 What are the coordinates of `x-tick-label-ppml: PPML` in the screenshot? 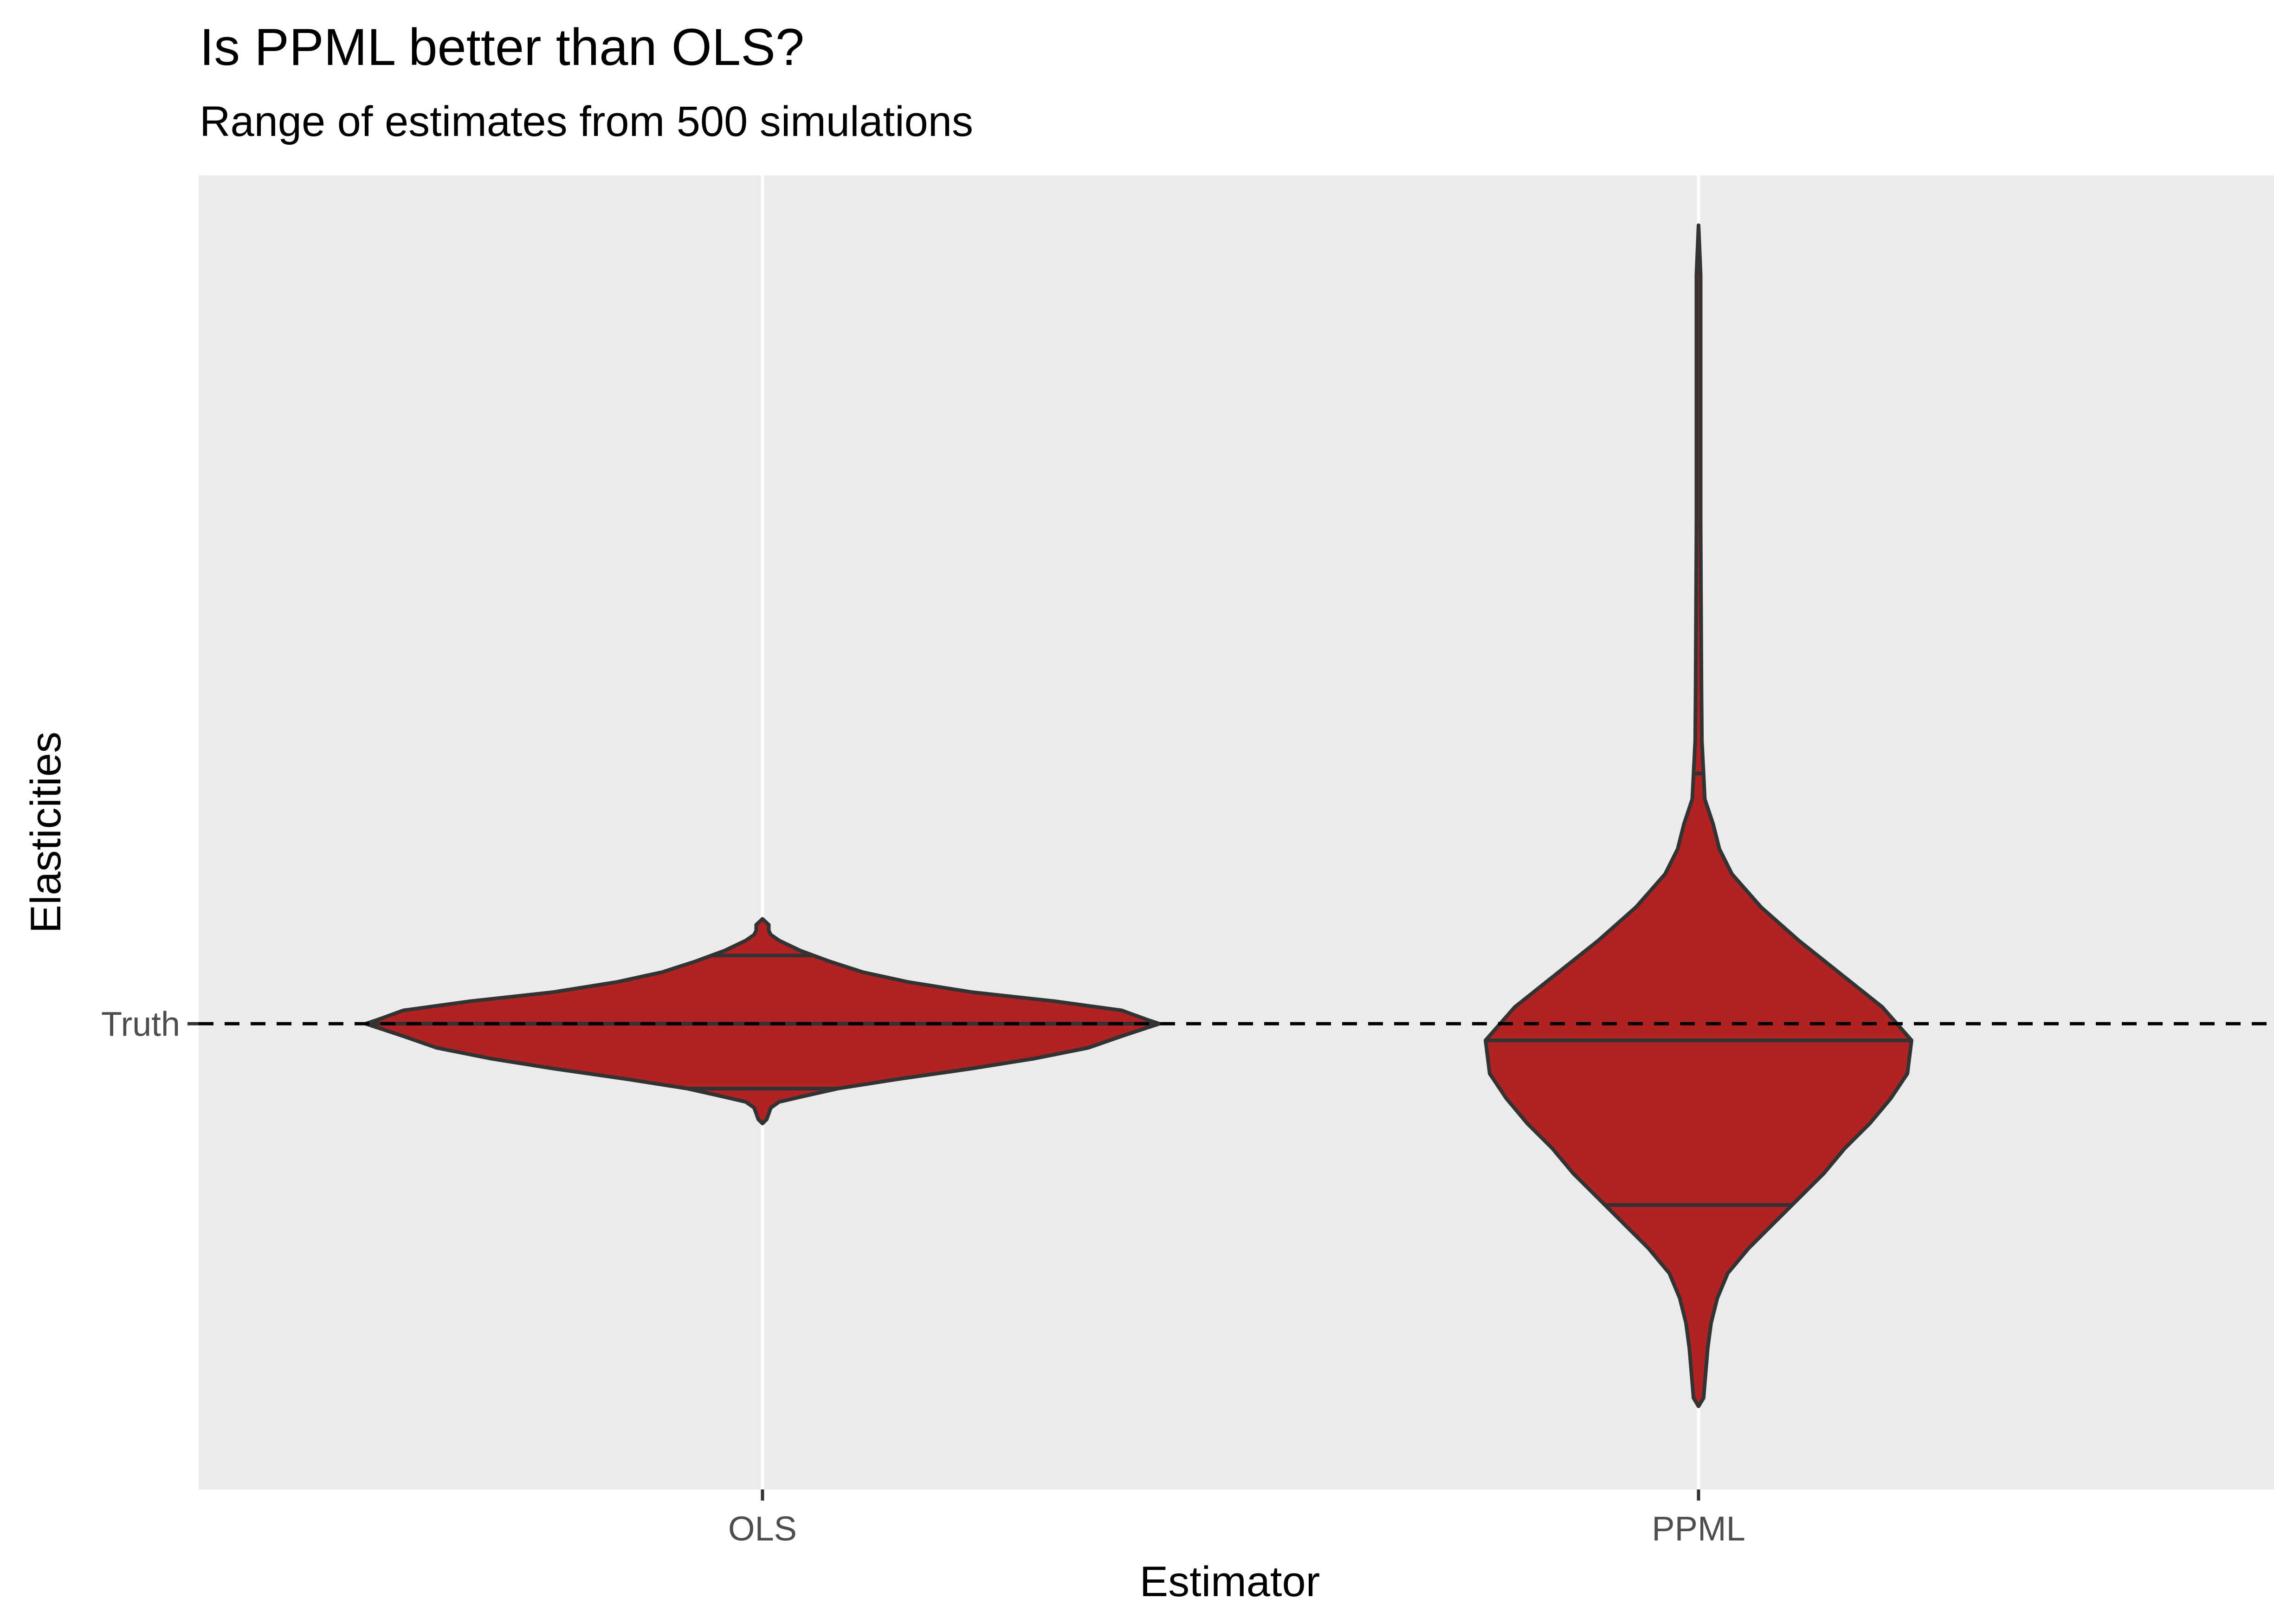 It's located at (1698, 1529).